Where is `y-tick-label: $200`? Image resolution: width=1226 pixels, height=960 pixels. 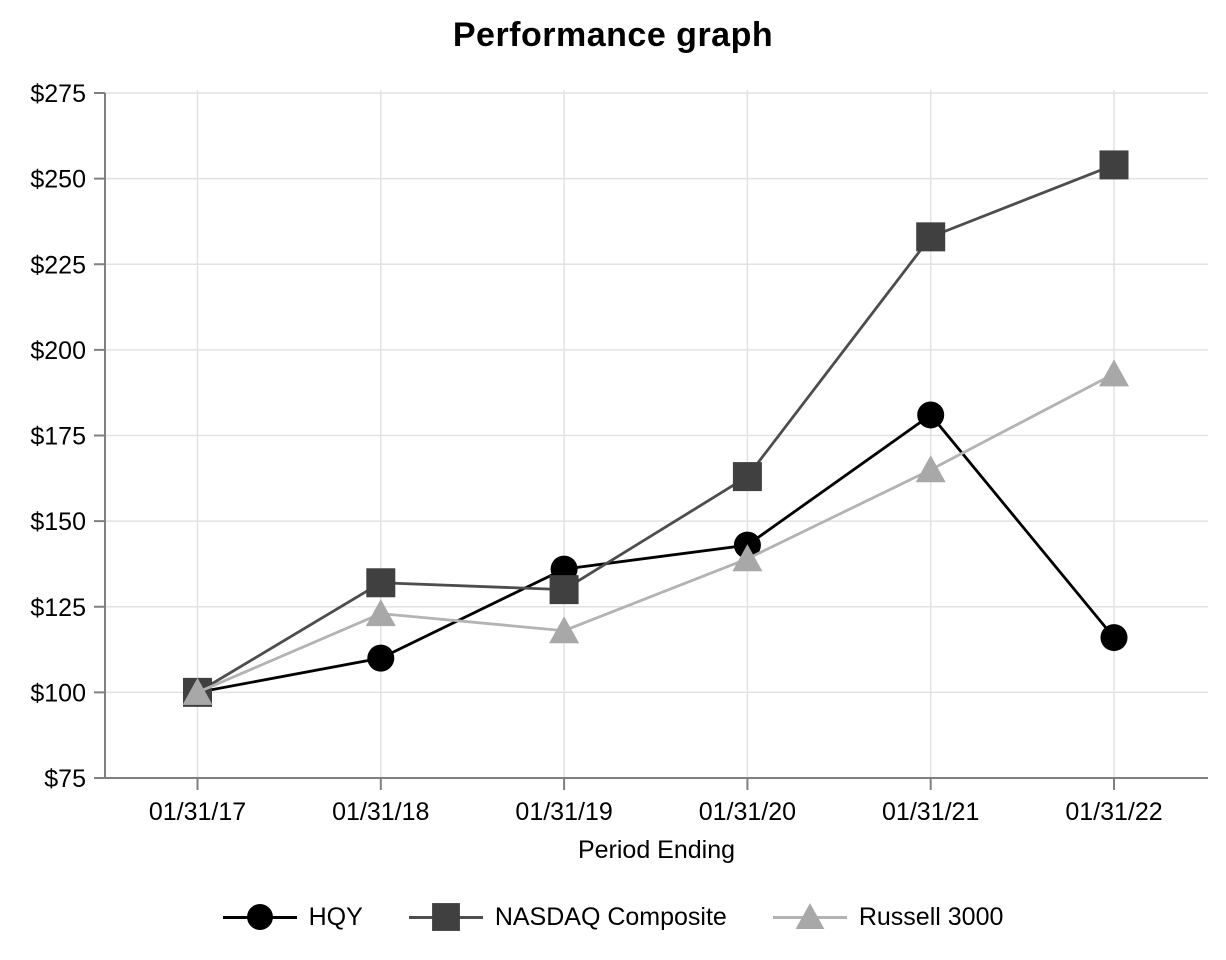
y-tick-label: $200 is located at coordinates (58, 351).